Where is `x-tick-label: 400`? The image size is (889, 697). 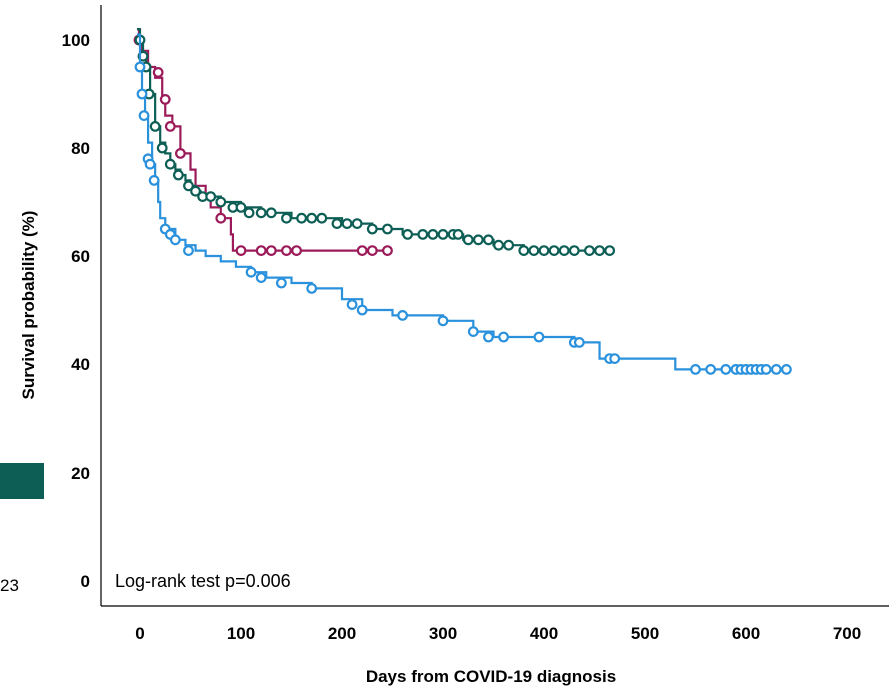 x-tick-label: 400 is located at coordinates (544, 633).